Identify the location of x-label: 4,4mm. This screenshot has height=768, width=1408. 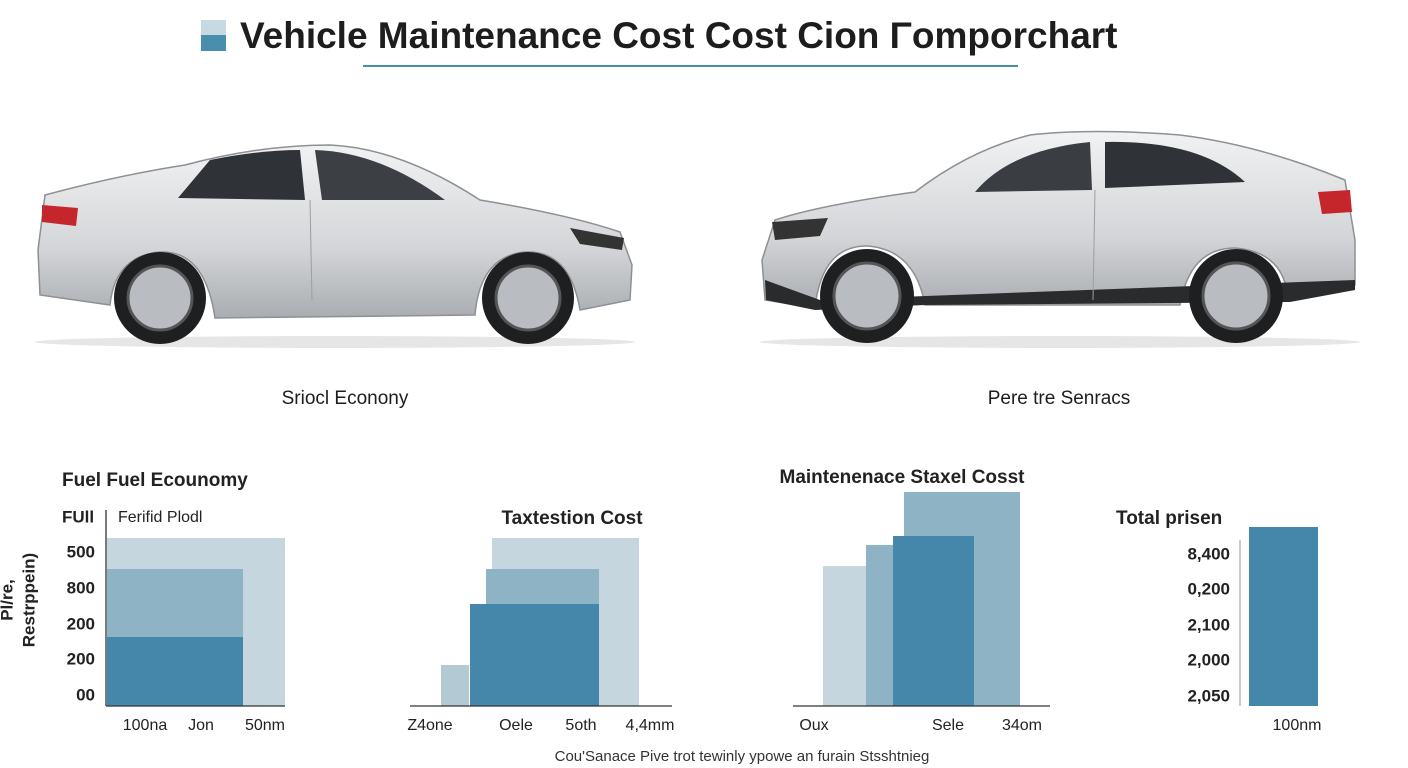
(650, 725).